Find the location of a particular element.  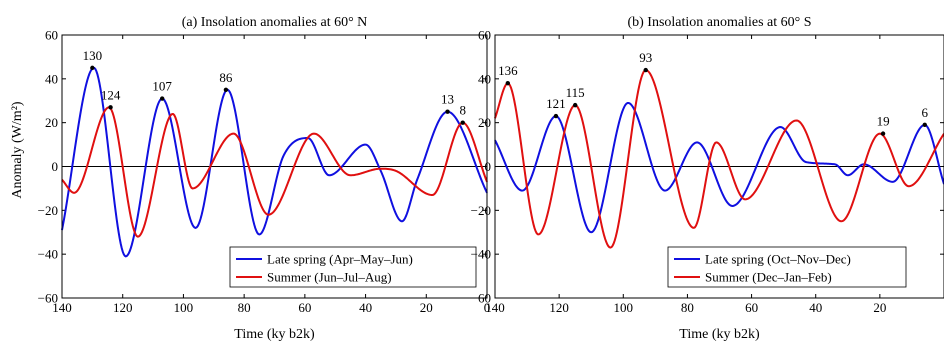

peak-label: 8 is located at coordinates (462, 110).